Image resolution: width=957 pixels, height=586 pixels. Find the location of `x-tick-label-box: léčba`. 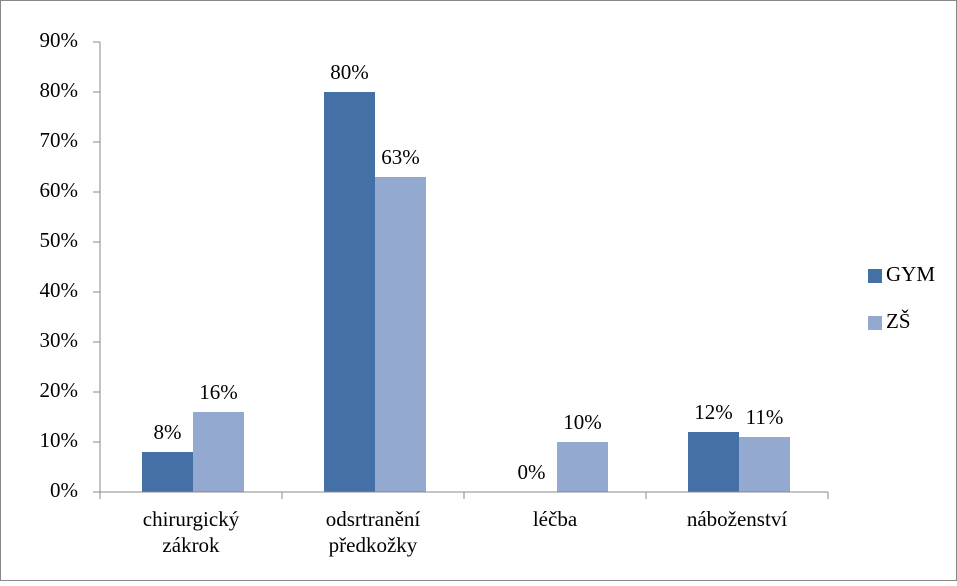

x-tick-label-box: léčba is located at coordinates (555, 519).